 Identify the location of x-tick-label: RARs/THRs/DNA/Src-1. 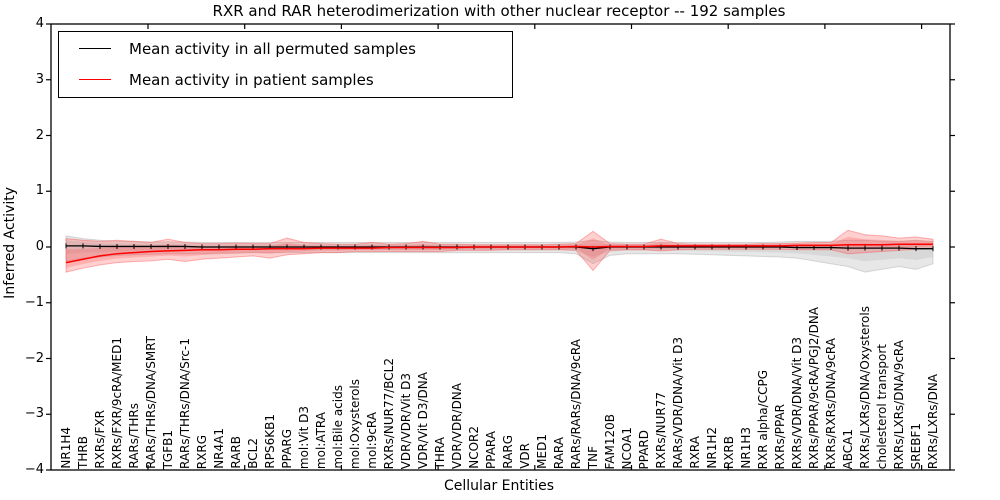
(185, 403).